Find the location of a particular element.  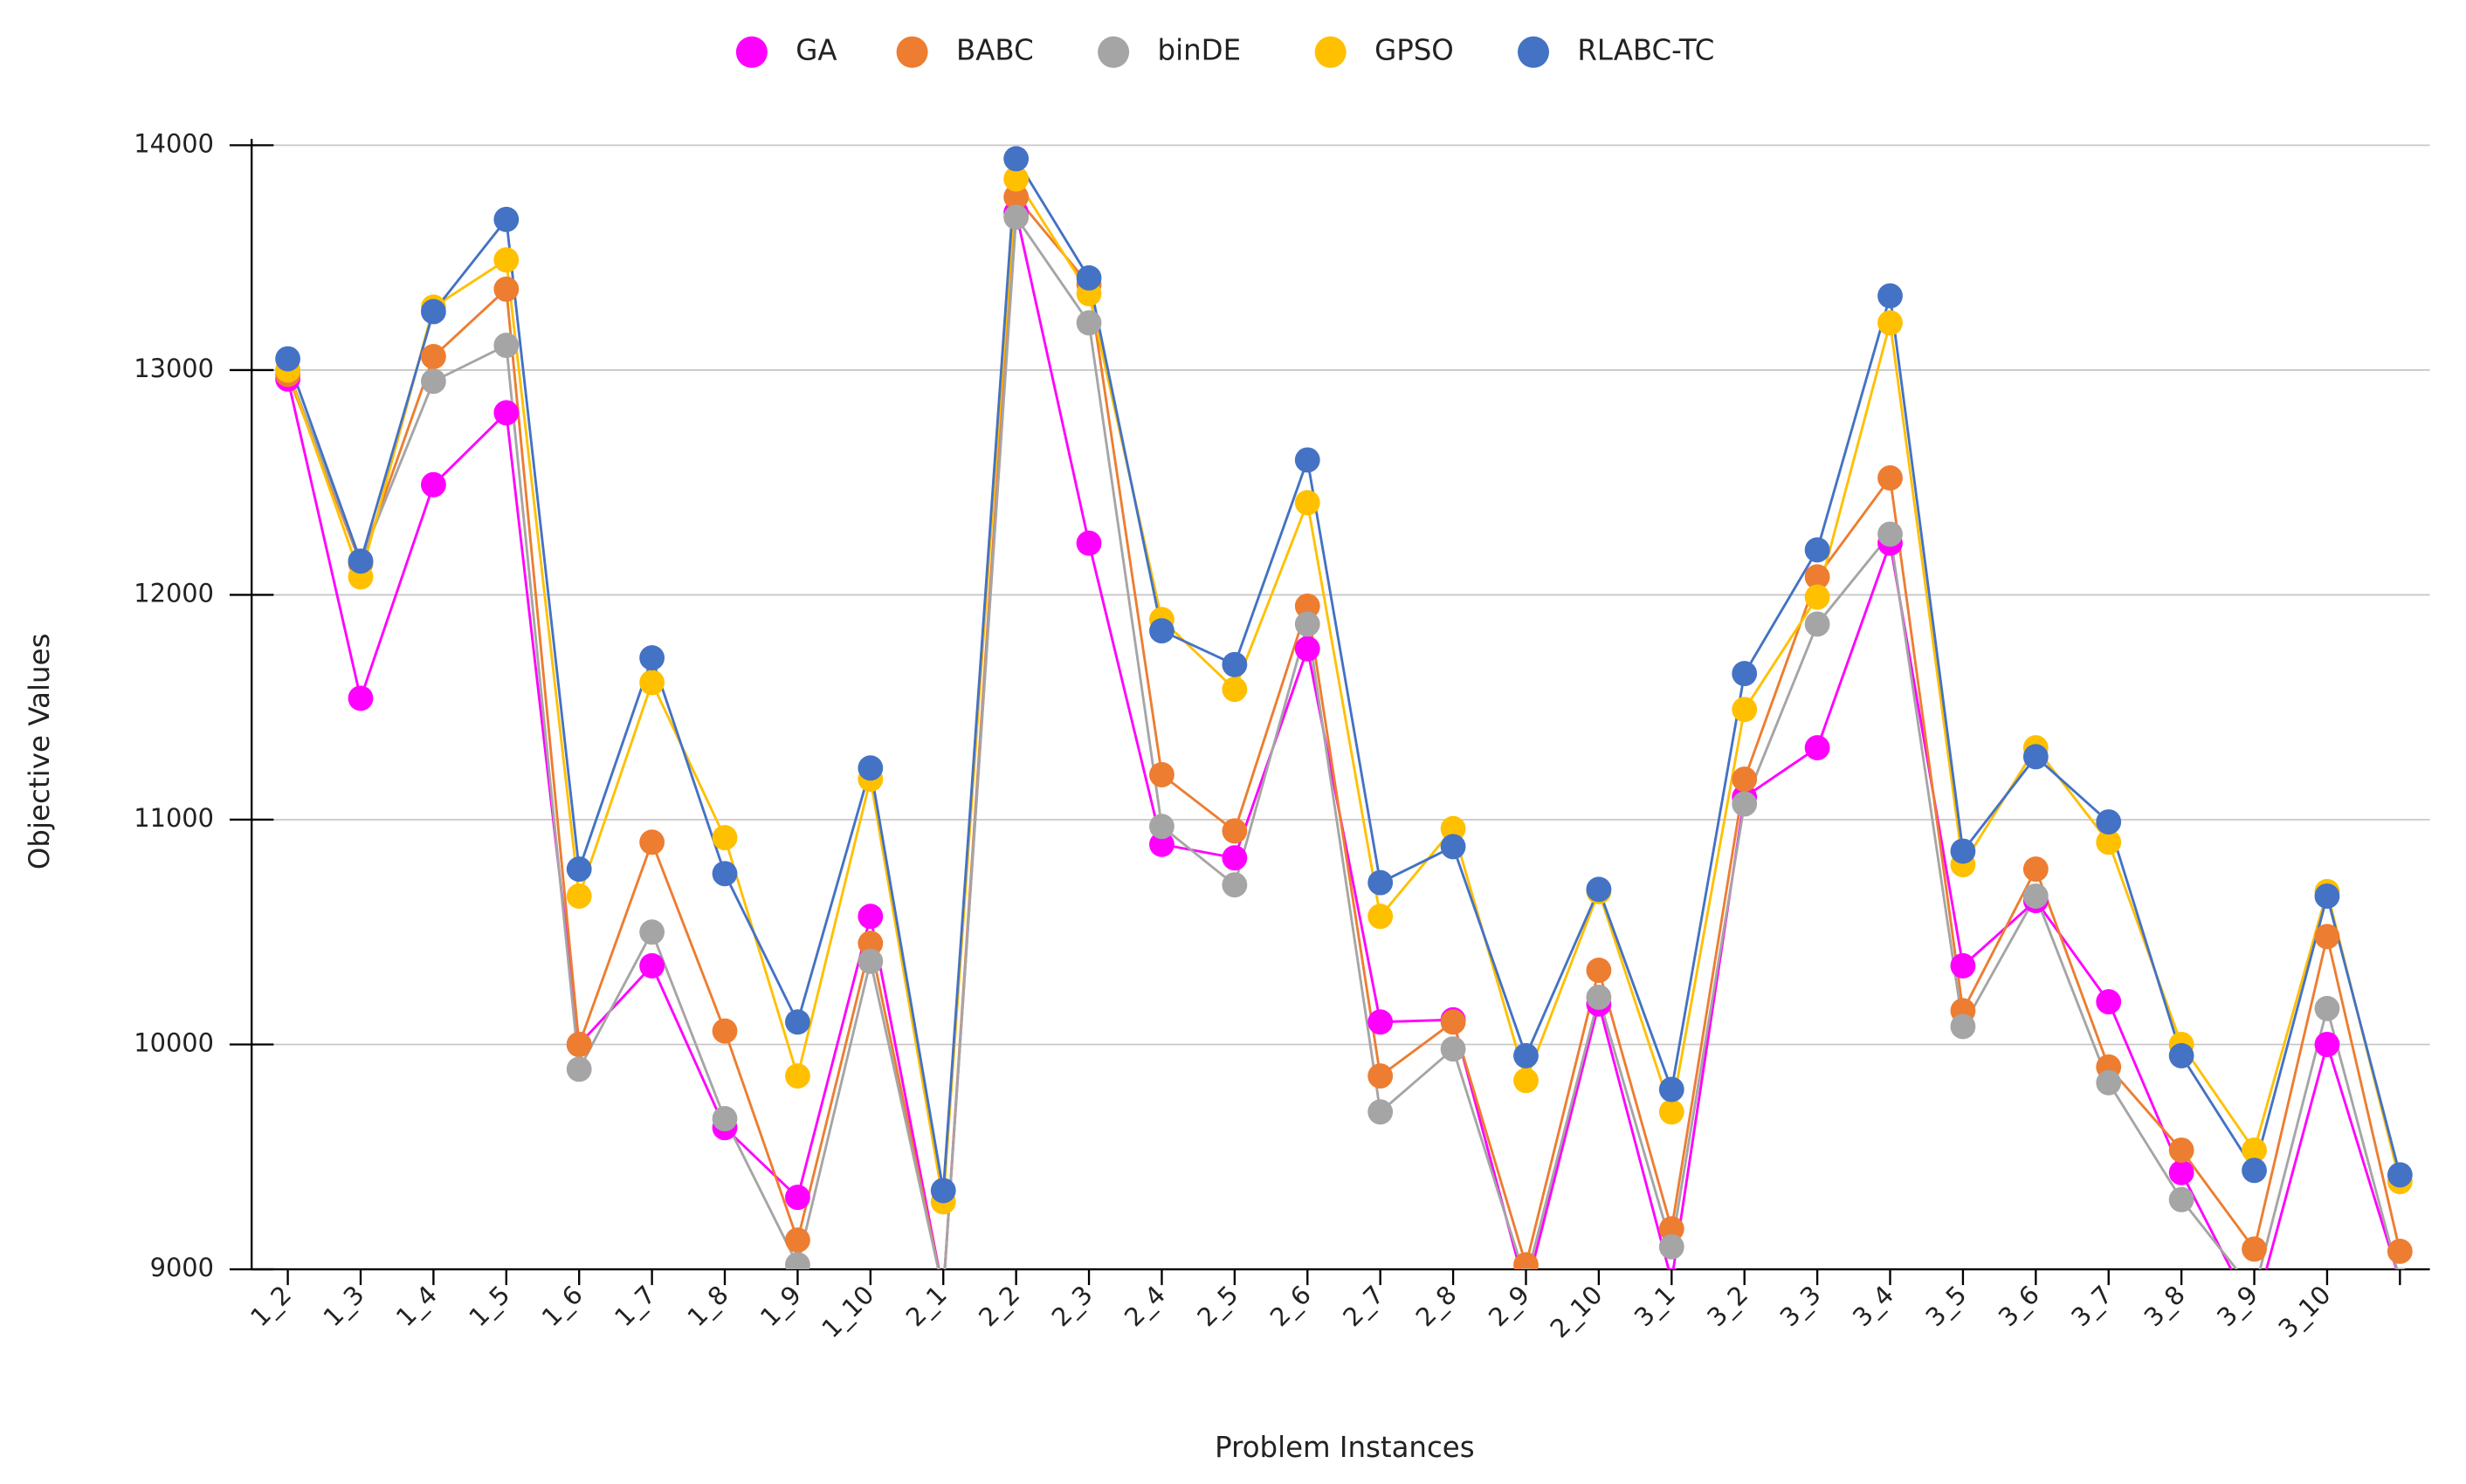

y-tick-label: 12000 is located at coordinates (174, 593).